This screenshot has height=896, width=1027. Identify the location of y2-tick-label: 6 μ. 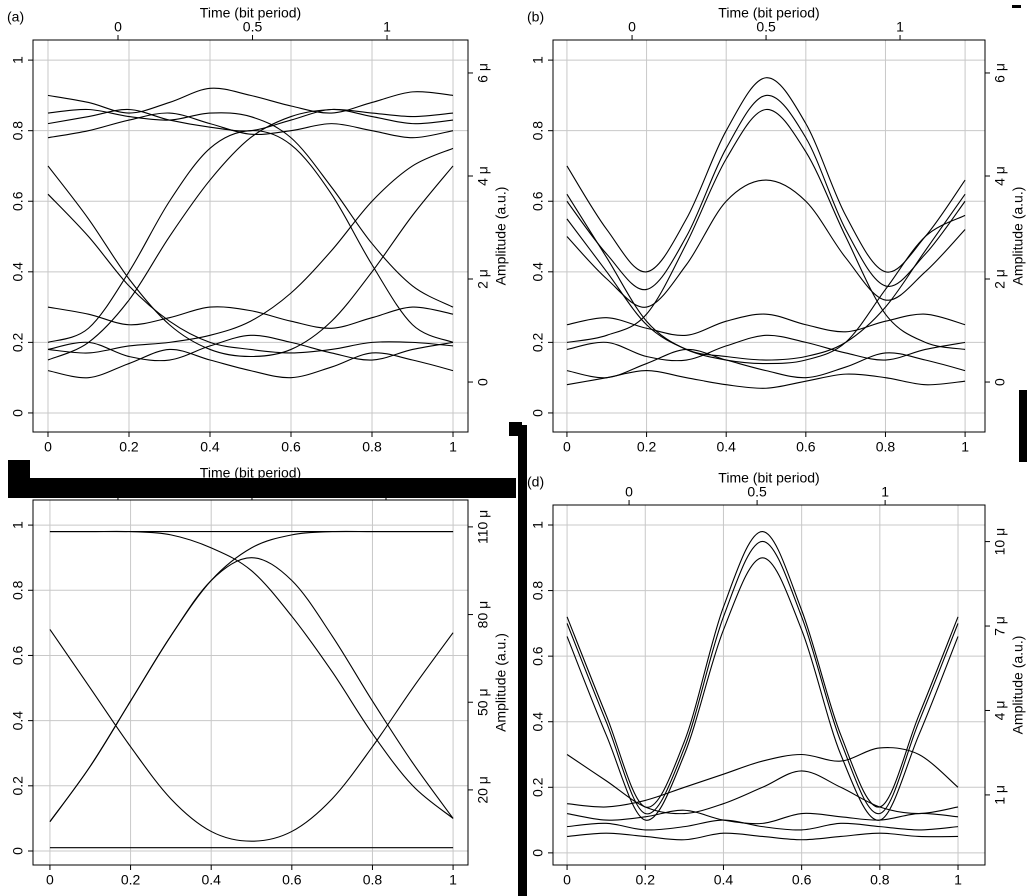
(1000, 73).